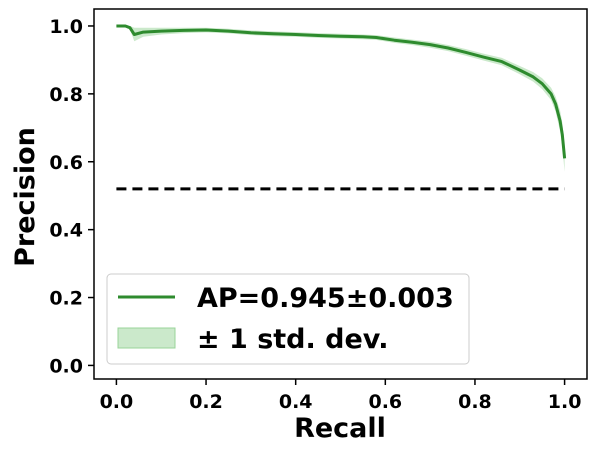  I want to click on legend-band-label: ± 1 std. dev., so click(292, 339).